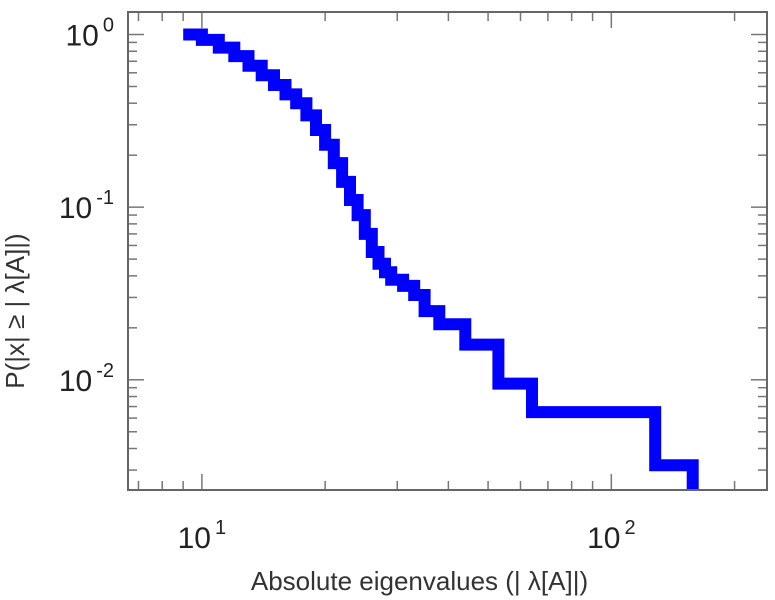 The image size is (775, 600). I want to click on y-tick-label: 10 0, so click(90, 34).